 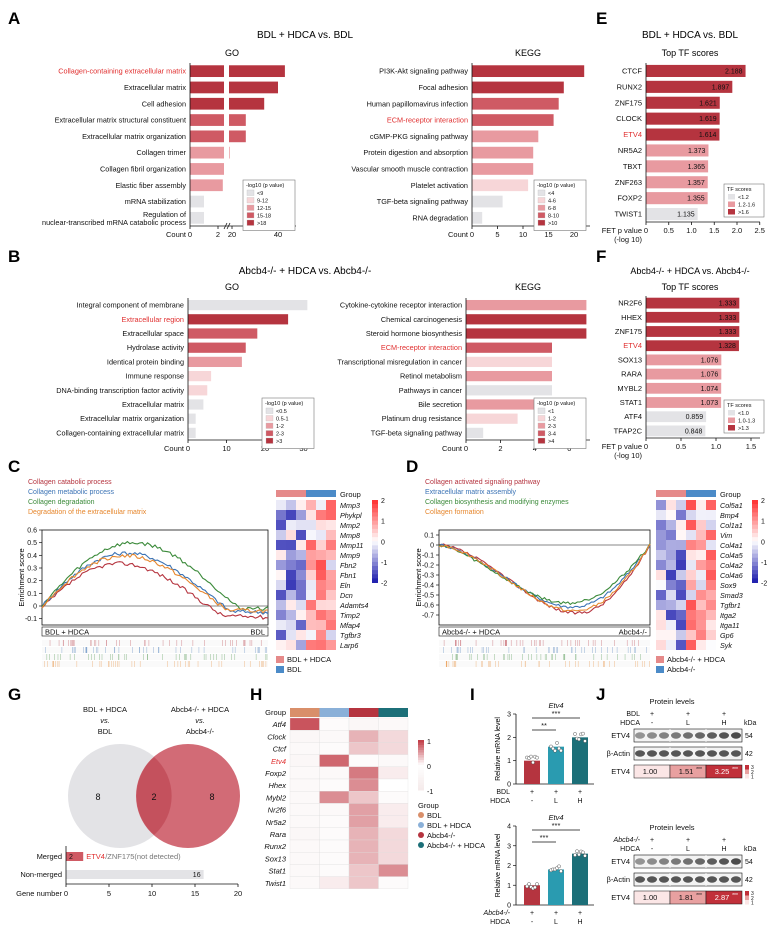 What do you see at coordinates (238, 893) in the screenshot?
I see `x-tick-label: 20` at bounding box center [238, 893].